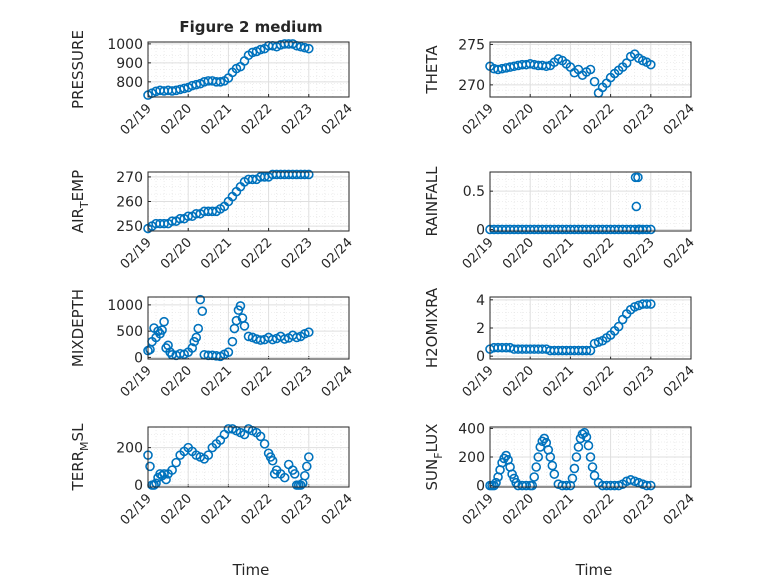 This screenshot has width=778, height=583. I want to click on y-tick-label: 250, so click(129, 227).